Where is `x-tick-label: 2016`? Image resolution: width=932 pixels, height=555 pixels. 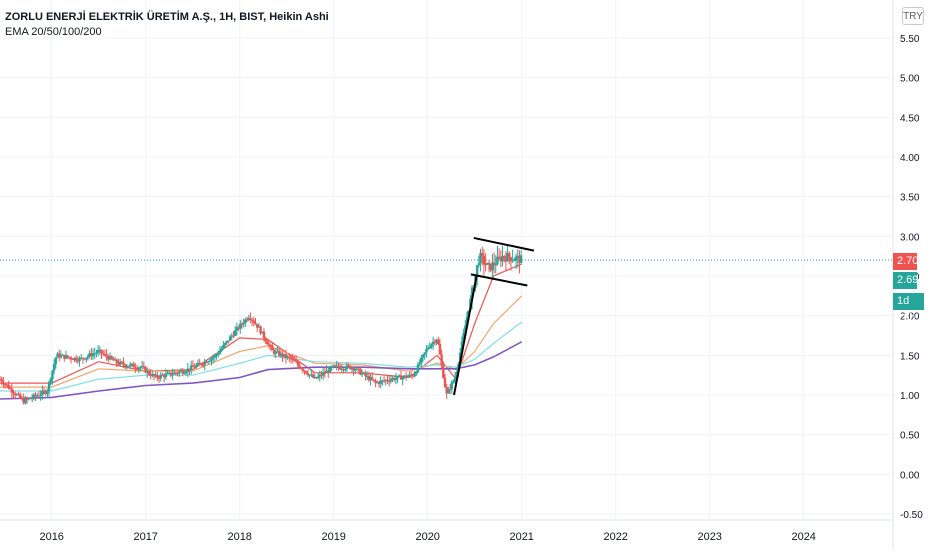 x-tick-label: 2016 is located at coordinates (51, 537).